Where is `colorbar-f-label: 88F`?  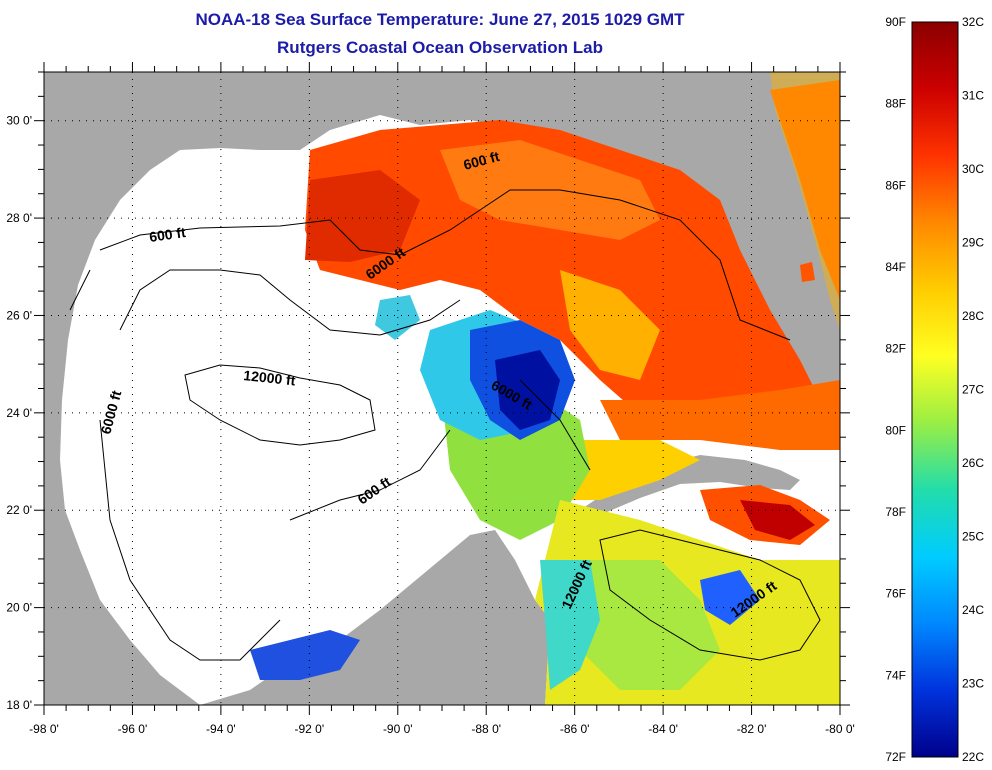
colorbar-f-label: 88F is located at coordinates (895, 104).